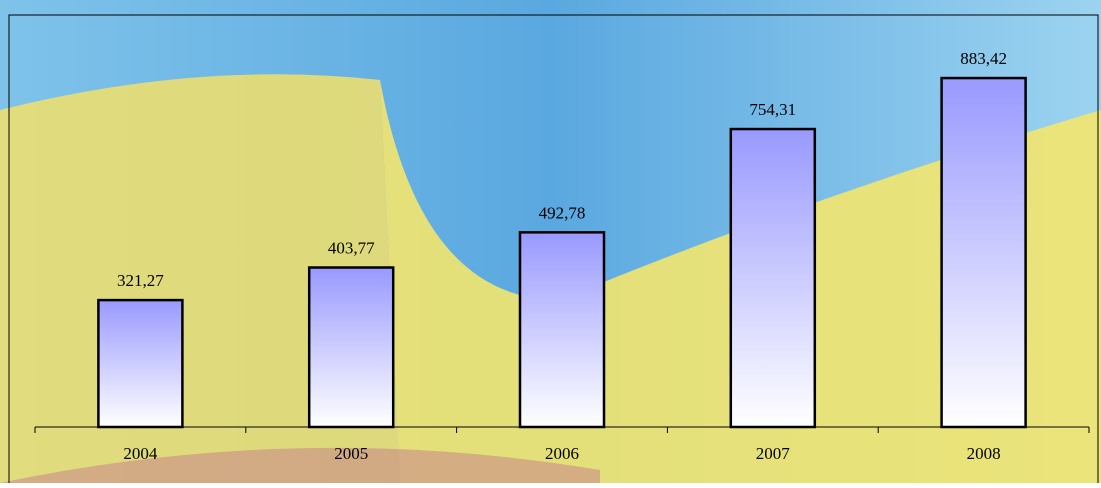 The image size is (1101, 488). Describe the element at coordinates (351, 453) in the screenshot. I see `x-tick-label: 2005` at that location.